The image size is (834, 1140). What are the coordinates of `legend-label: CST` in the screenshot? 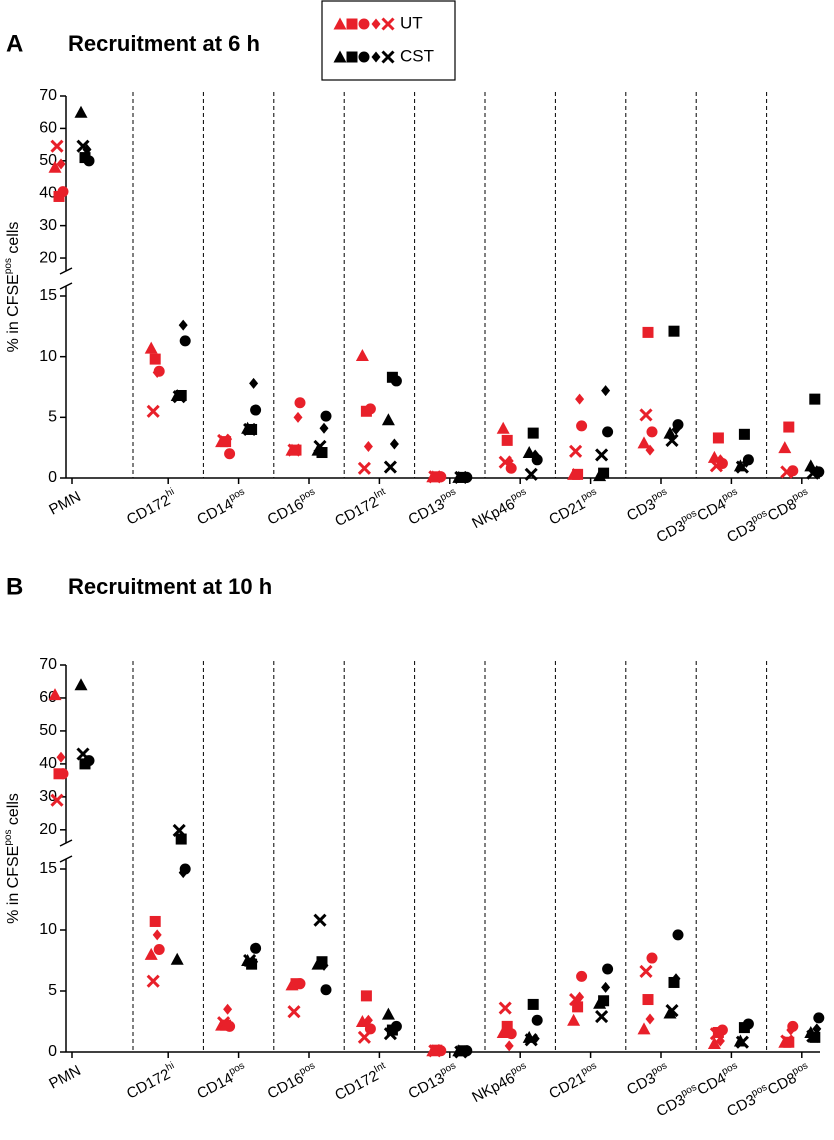 It's located at (417, 55).